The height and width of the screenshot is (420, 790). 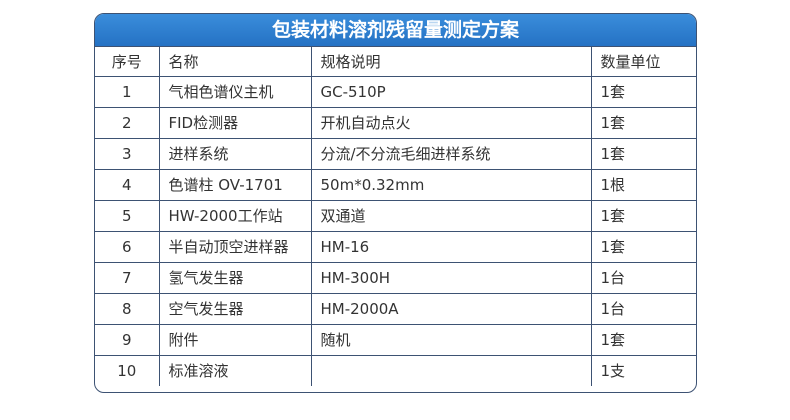 I want to click on table-row: 4 色谱柱 OV-1701 50m*0.32mm 1根, so click(x=395, y=184).